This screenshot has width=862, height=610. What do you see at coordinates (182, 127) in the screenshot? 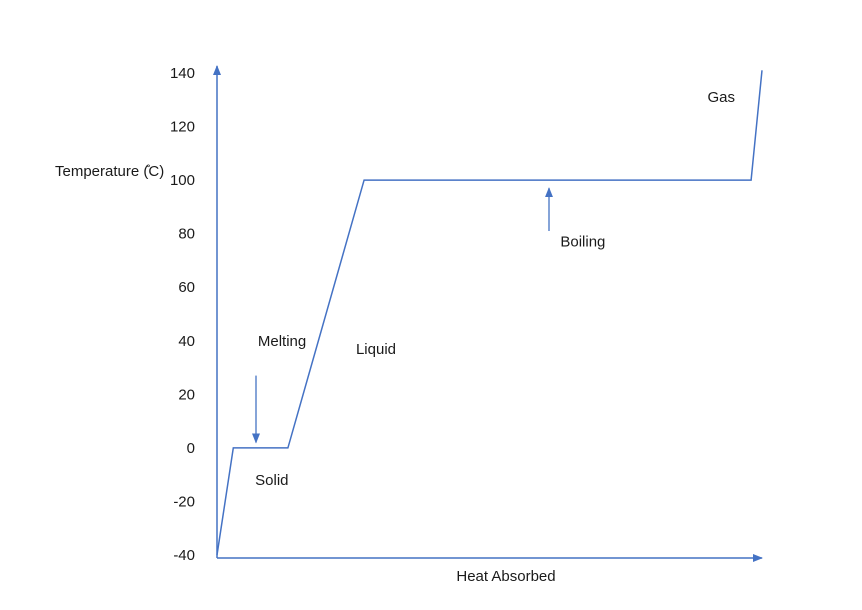
I see `y-tick-label: 120` at bounding box center [182, 127].